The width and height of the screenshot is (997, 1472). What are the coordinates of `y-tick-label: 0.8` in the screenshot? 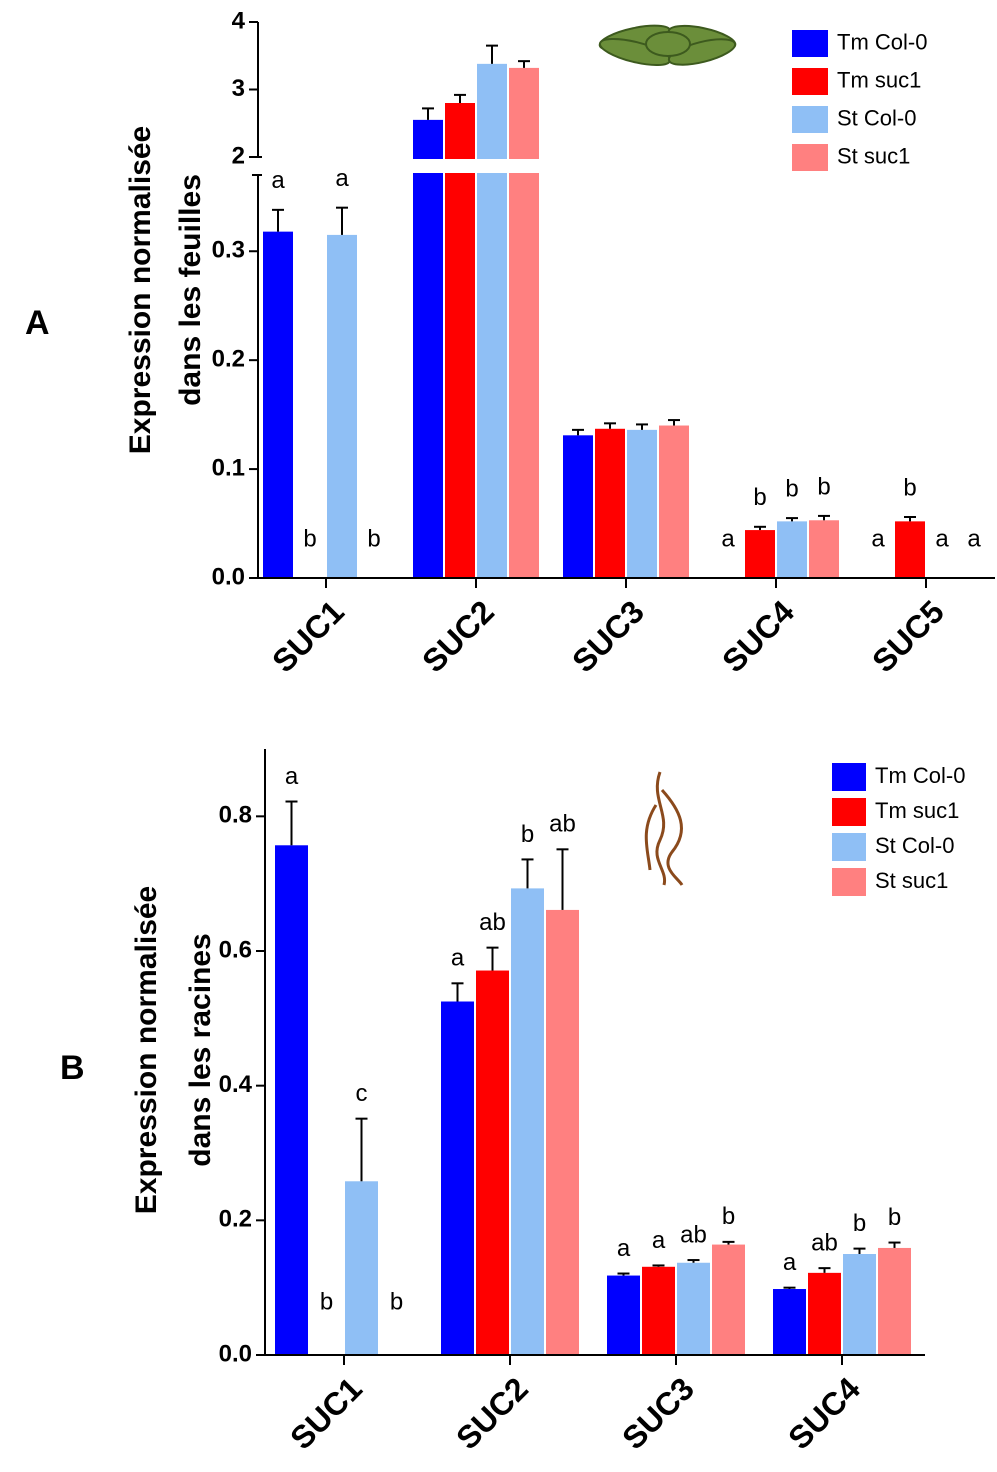 It's located at (235, 815).